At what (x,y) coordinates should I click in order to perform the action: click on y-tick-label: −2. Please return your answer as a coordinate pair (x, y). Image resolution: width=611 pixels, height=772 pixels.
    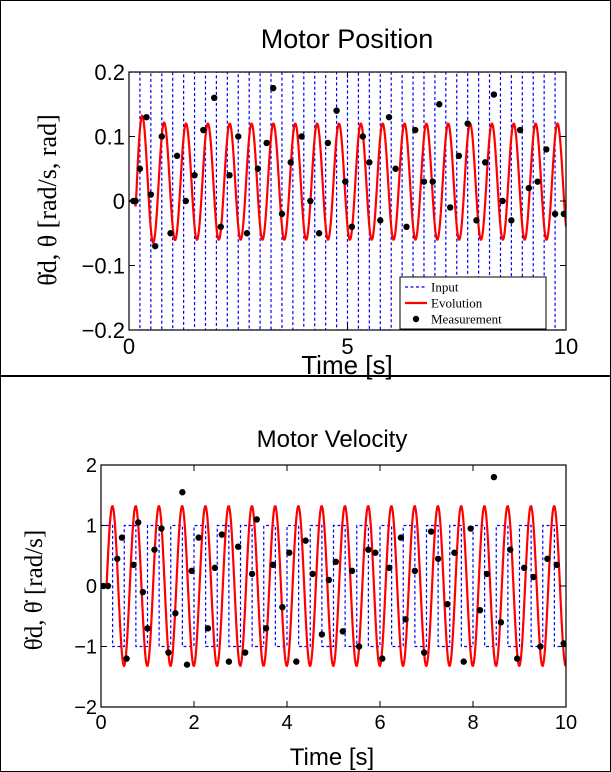
    Looking at the image, I should click on (85, 708).